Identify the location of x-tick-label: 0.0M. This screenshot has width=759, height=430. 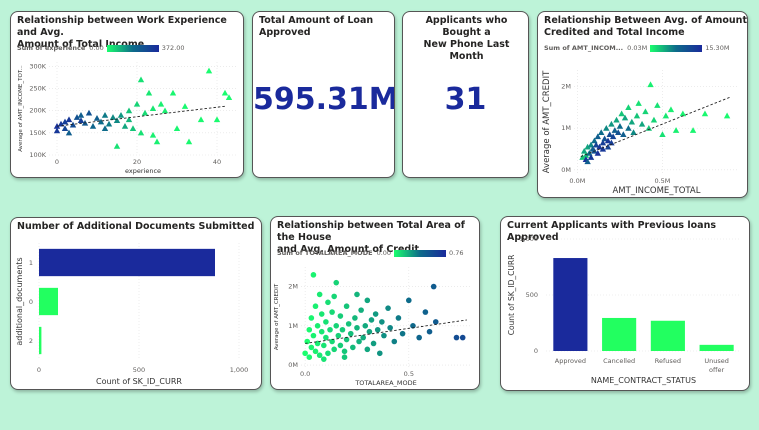
(577, 181).